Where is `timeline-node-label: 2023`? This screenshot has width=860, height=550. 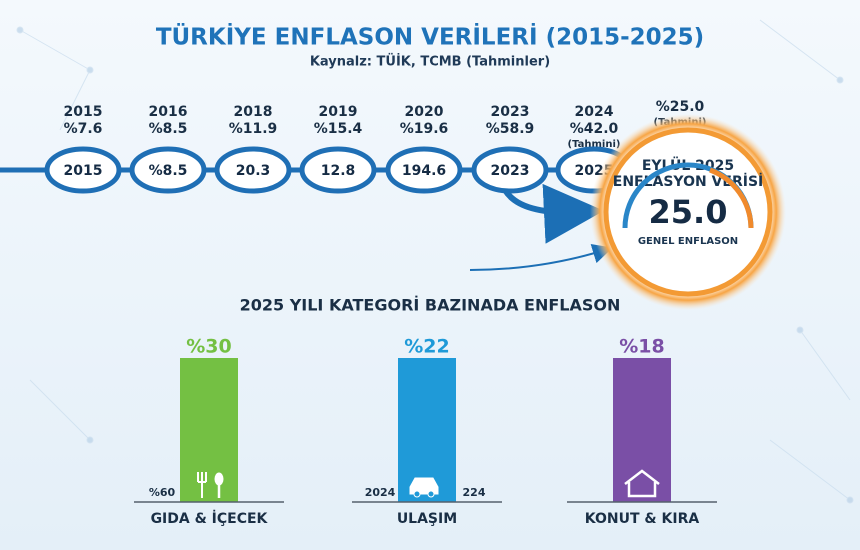
timeline-node-label: 2023 is located at coordinates (510, 171).